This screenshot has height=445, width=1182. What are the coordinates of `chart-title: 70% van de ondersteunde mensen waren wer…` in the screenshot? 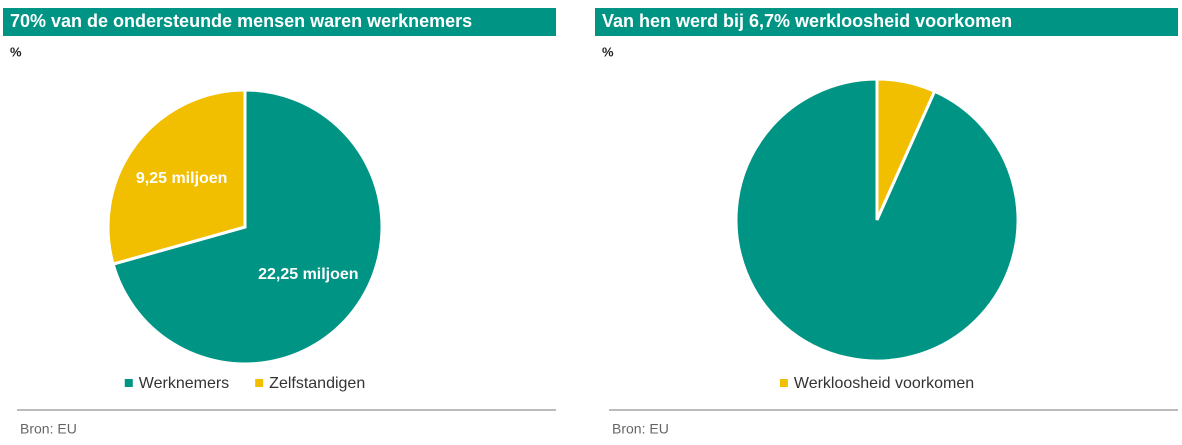 It's located at (241, 21).